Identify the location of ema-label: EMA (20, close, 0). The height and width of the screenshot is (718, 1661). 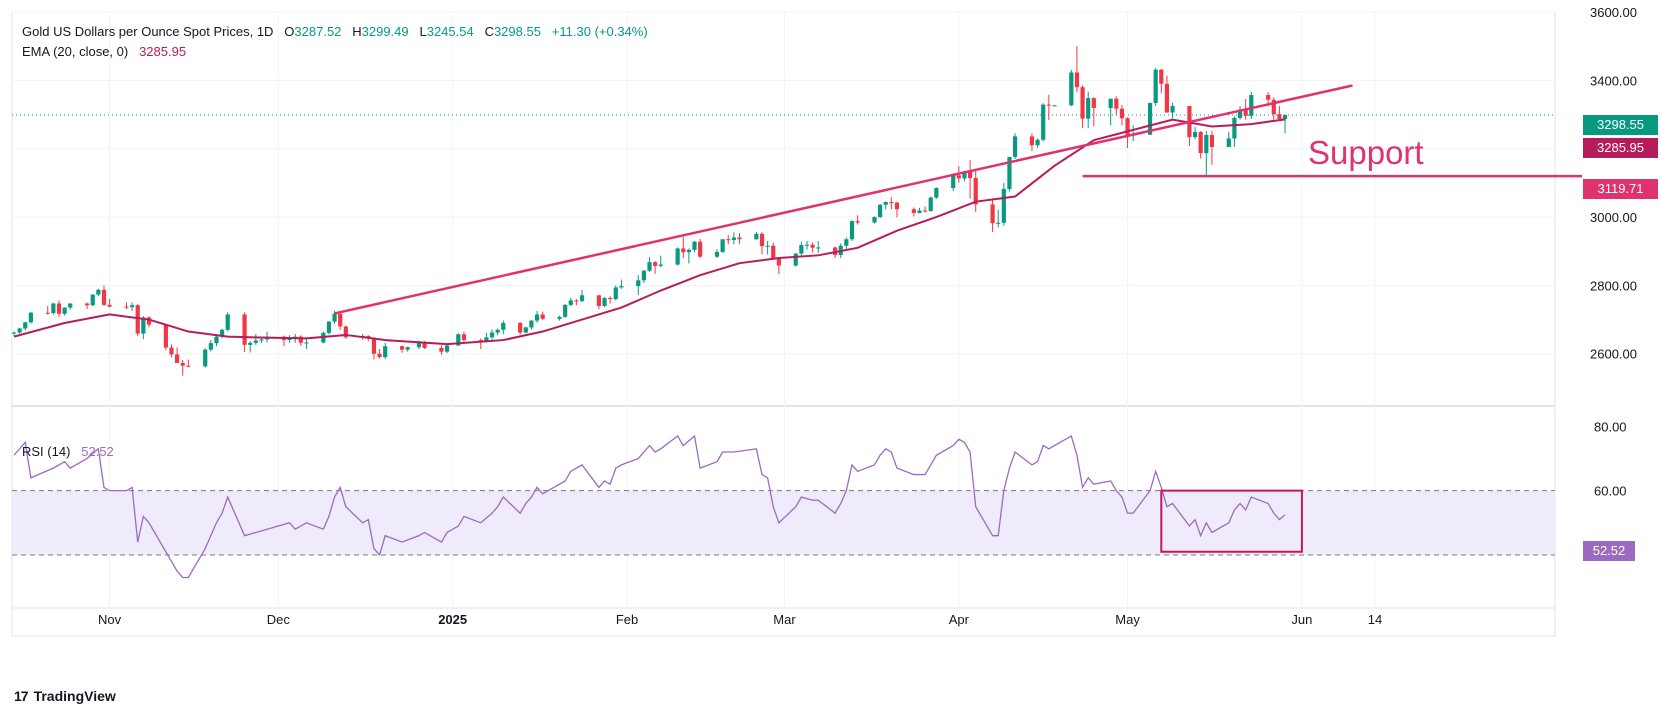
(75, 51).